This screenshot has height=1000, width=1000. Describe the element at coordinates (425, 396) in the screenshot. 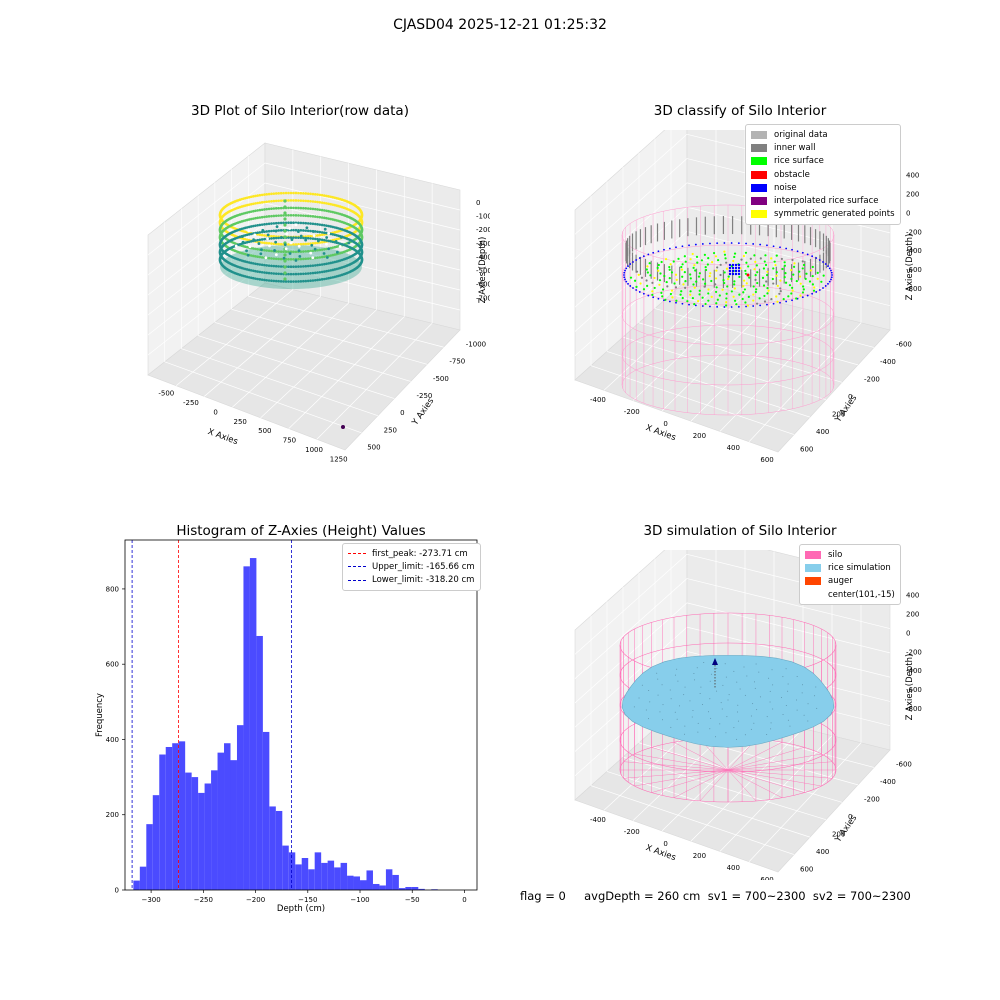

I see `panel1-ytick: -250` at that location.